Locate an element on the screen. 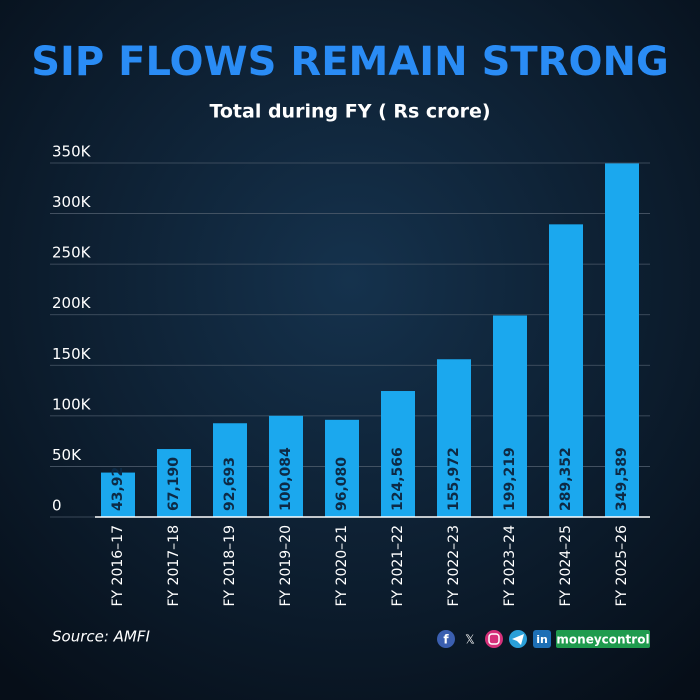 This screenshot has width=700, height=700. logo-box is located at coordinates (603, 639).